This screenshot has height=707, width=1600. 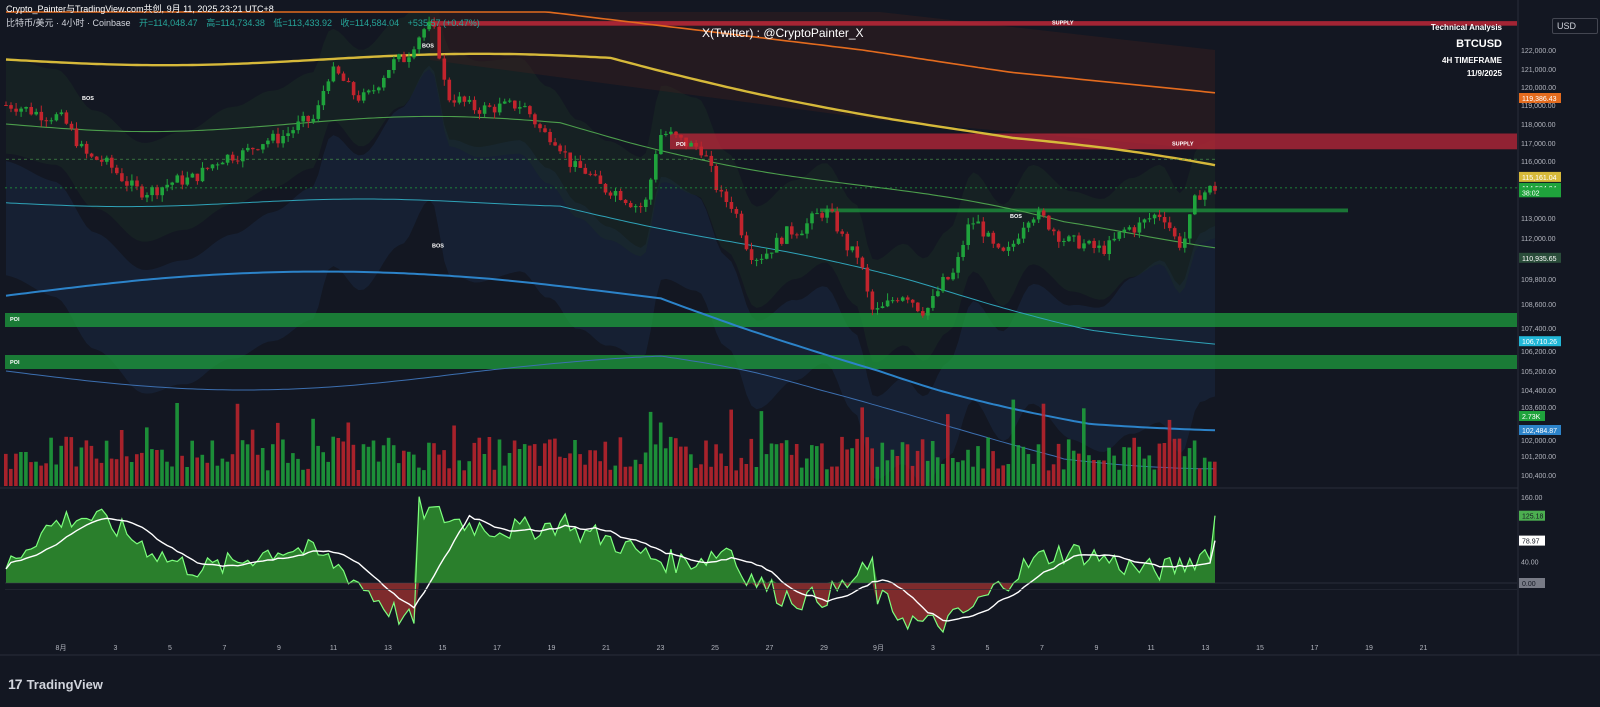 I want to click on price-tick-label: 113,000.00, so click(x=1538, y=219).